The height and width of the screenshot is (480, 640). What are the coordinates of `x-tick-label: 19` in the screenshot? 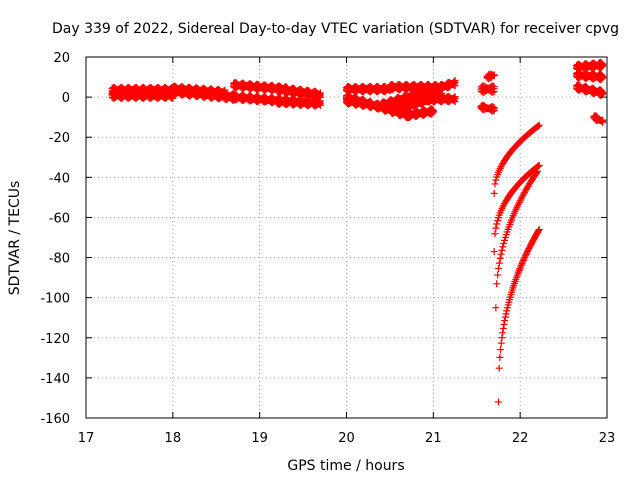 It's located at (259, 438).